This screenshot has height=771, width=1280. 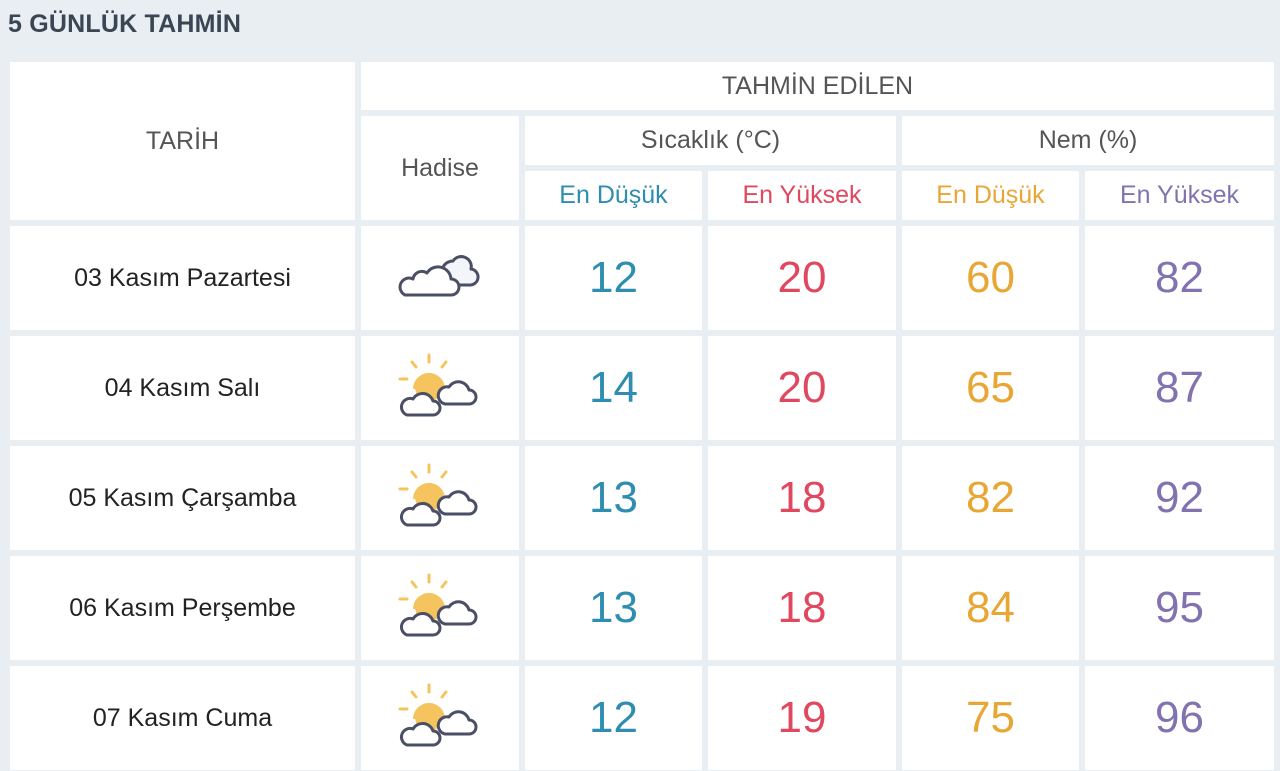 I want to click on humidity-max-value: 92, so click(x=1179, y=498).